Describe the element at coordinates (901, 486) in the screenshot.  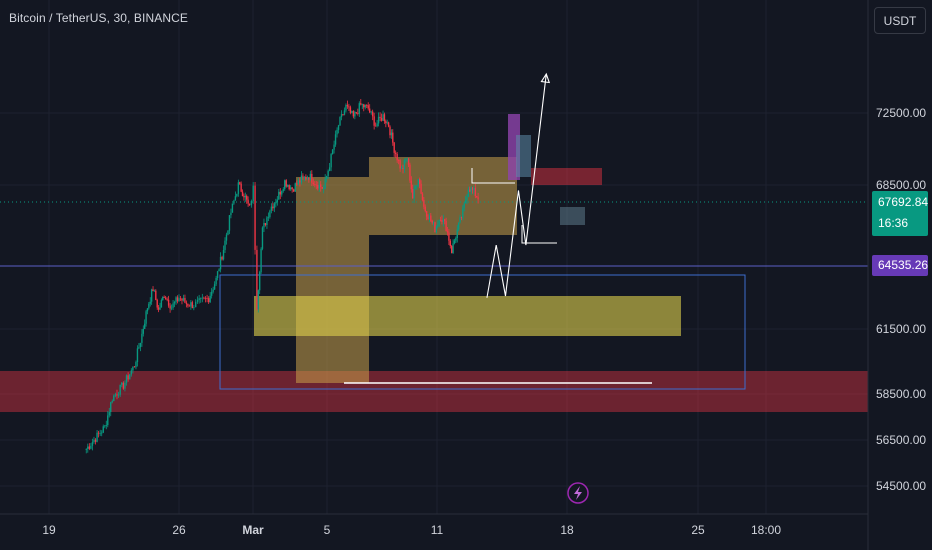
I see `y-tick-label: 54500.00` at that location.